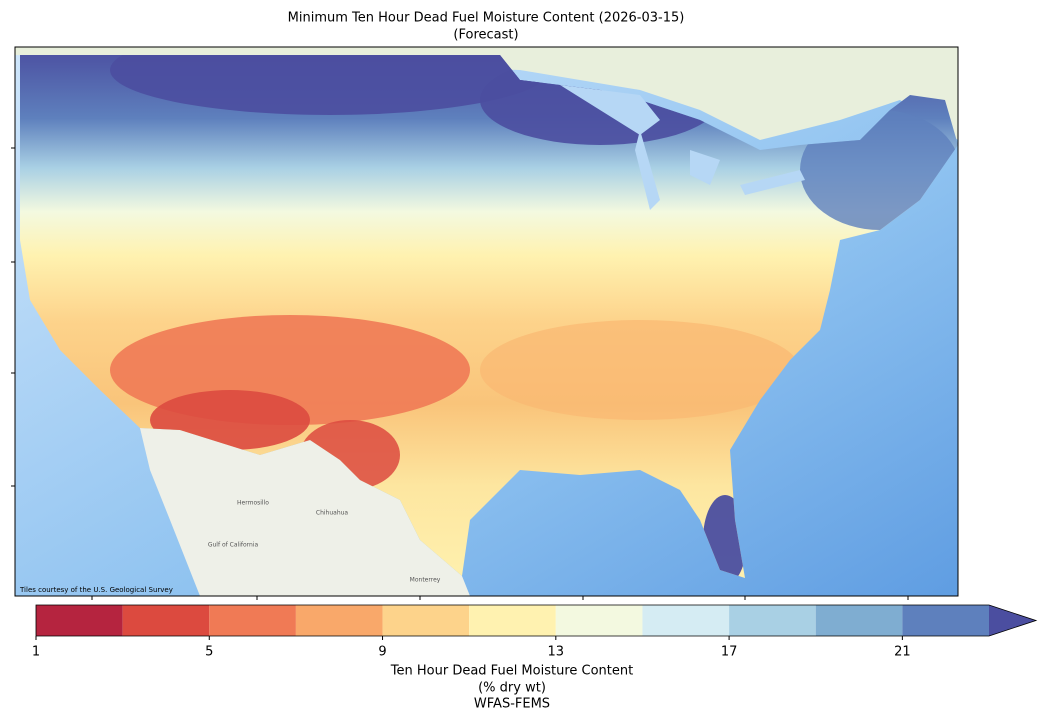 Image resolution: width=1046 pixels, height=721 pixels. I want to click on colorbar-source: WFAS-FEMS, so click(512, 704).